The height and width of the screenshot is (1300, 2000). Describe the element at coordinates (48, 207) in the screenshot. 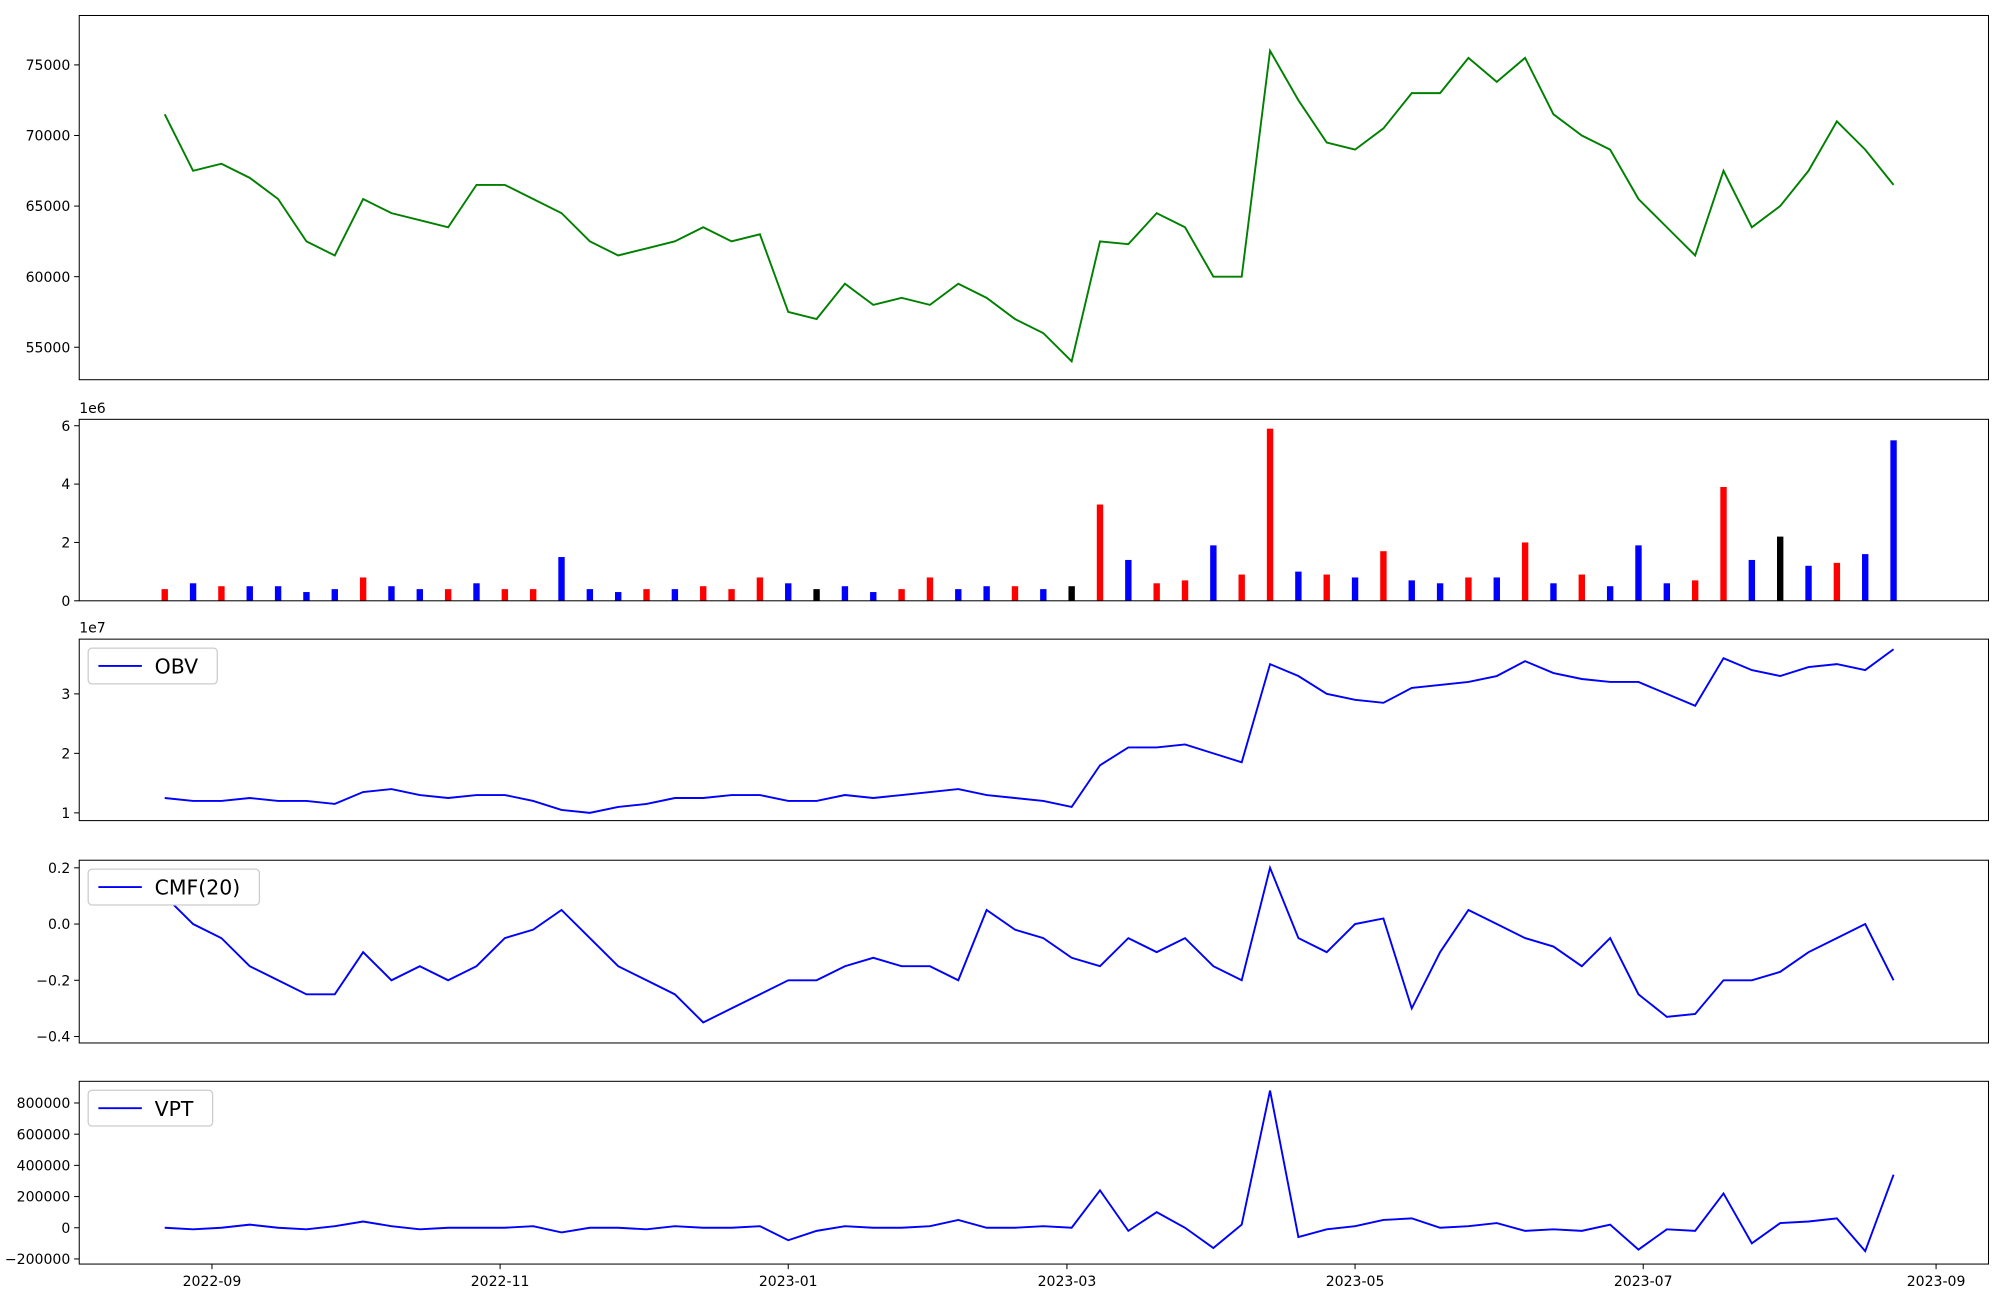

I see `y-tick-label: 65000` at that location.